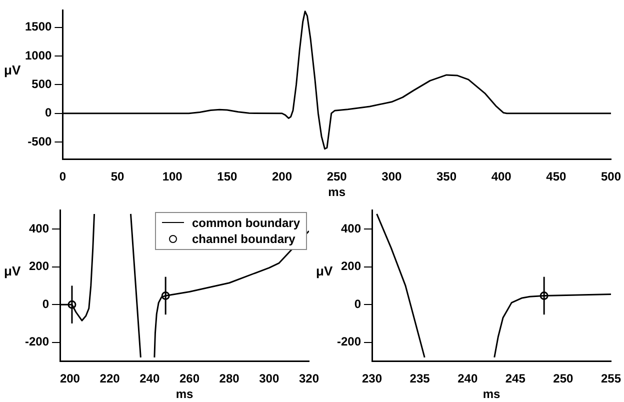  What do you see at coordinates (372, 379) in the screenshot?
I see `x-tick-label: 230` at bounding box center [372, 379].